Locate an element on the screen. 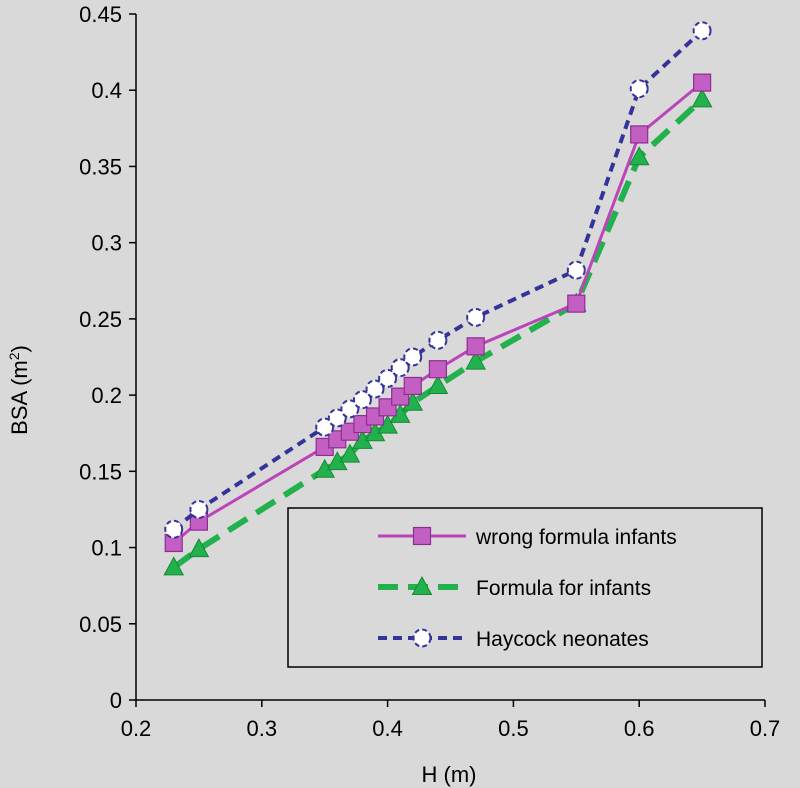 The height and width of the screenshot is (788, 800). y-tick-label: 0 is located at coordinates (116, 700).